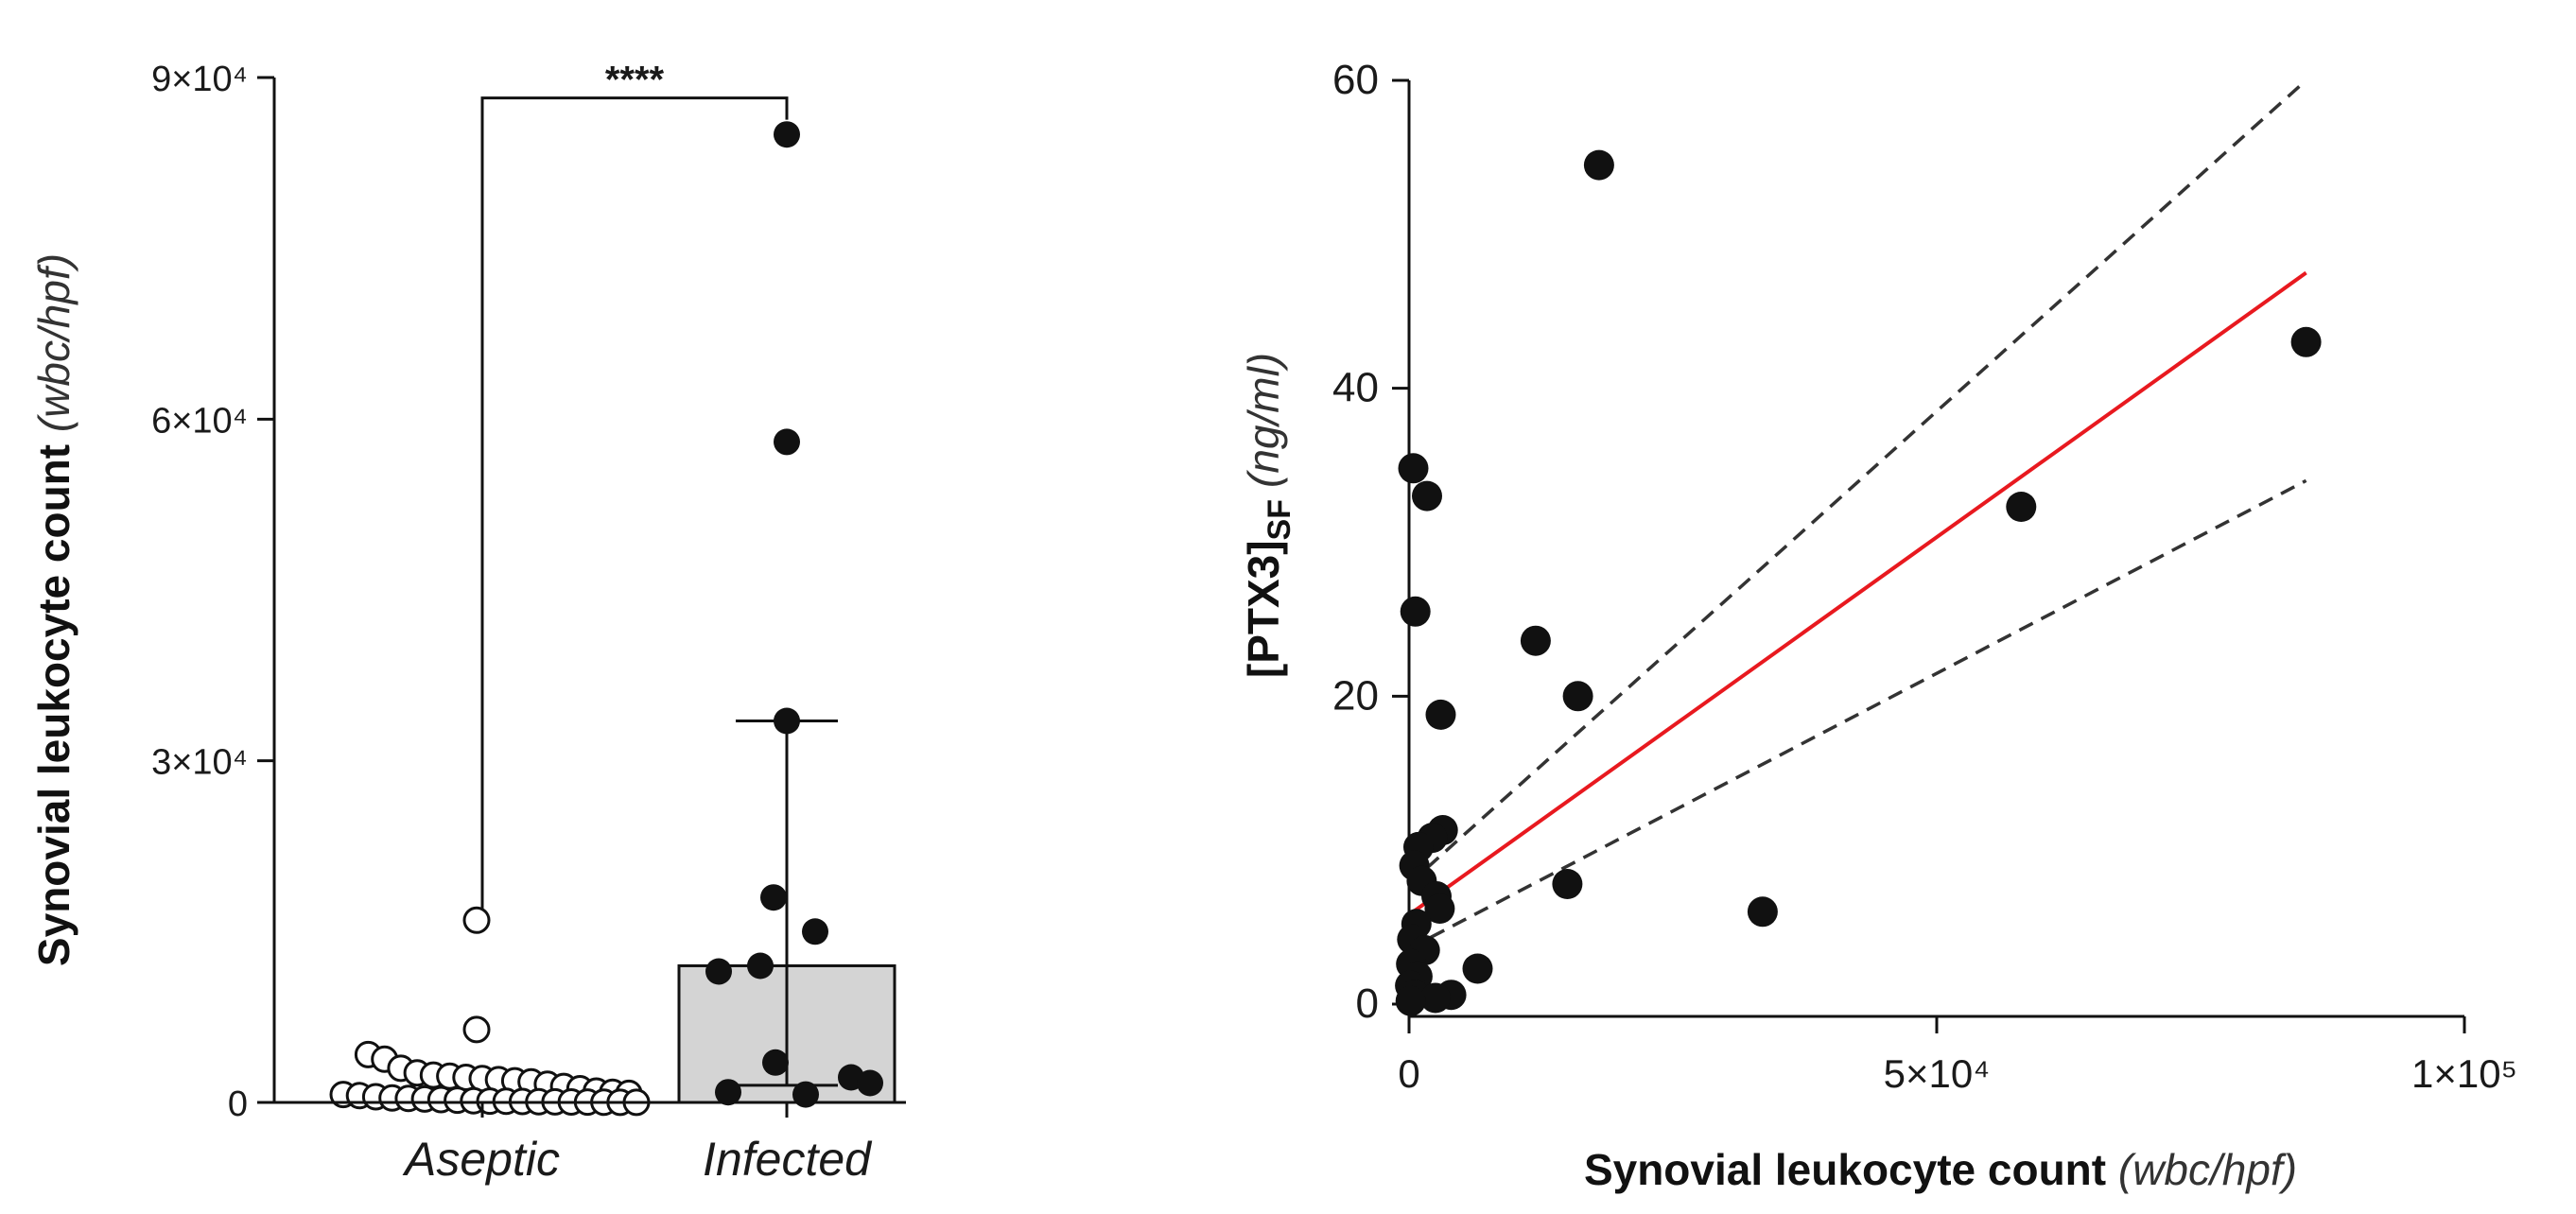 The image size is (2576, 1214). Describe the element at coordinates (199, 763) in the screenshot. I see `left-y-tick-label: 3×10⁴` at that location.